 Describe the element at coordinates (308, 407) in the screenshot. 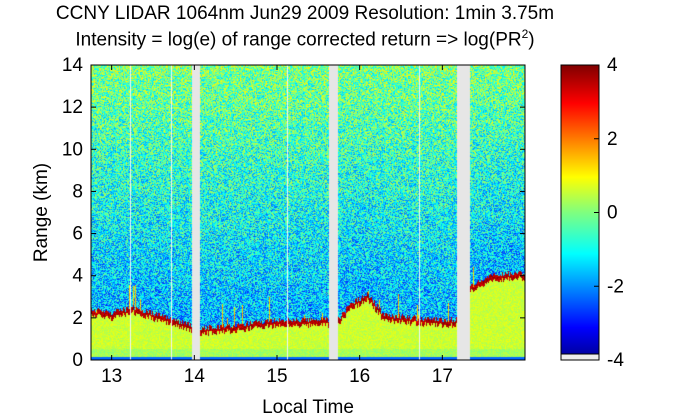

I see `x-axis-label: Local Time` at that location.